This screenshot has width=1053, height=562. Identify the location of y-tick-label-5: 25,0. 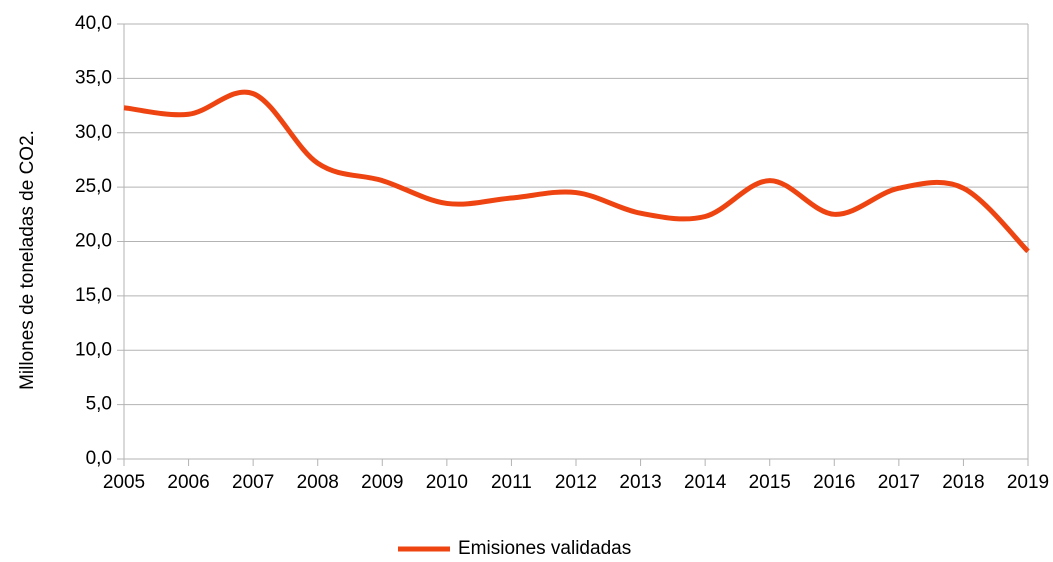
(93, 186).